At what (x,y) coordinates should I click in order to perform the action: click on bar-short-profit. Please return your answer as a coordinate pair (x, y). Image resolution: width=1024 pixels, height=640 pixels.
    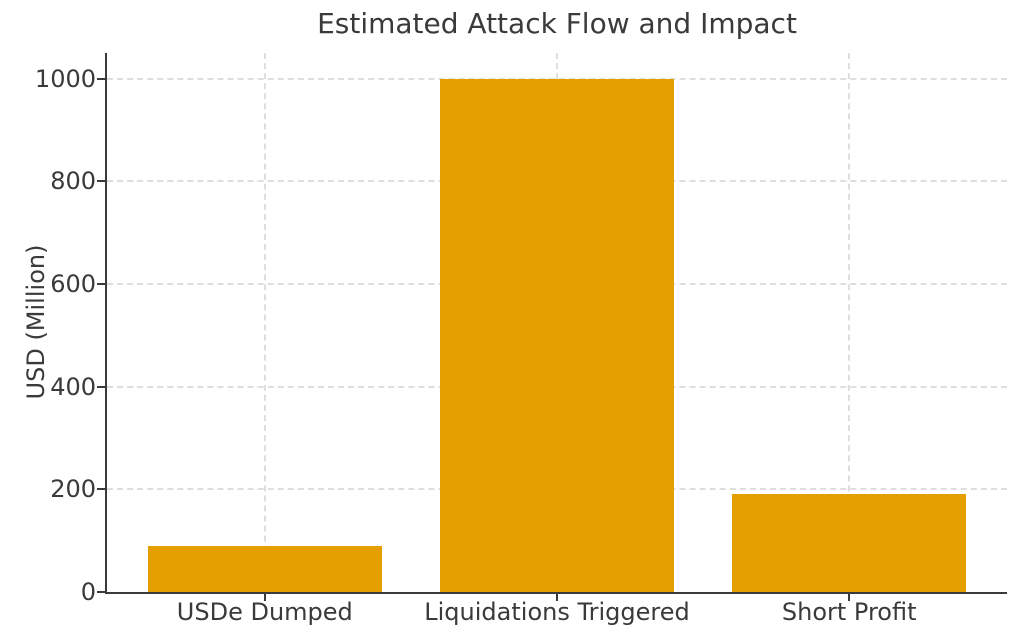
    Looking at the image, I should click on (849, 543).